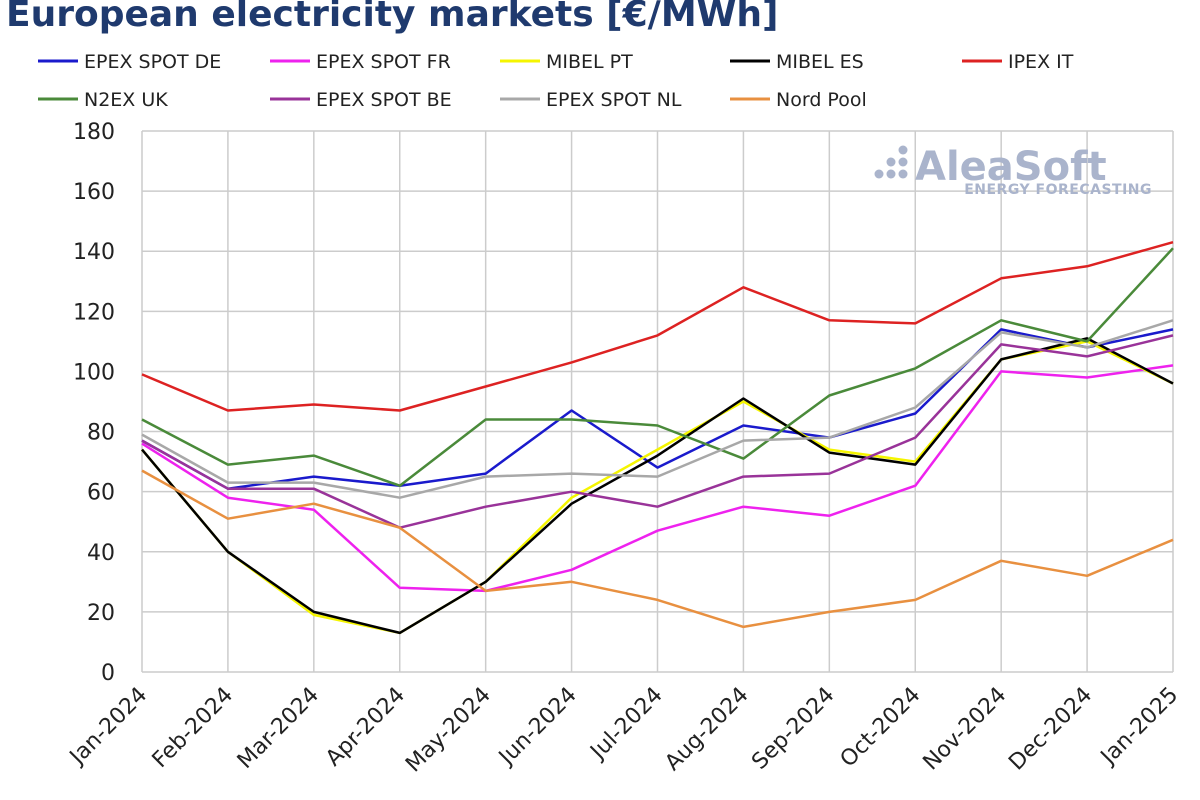 This screenshot has height=800, width=1200. Describe the element at coordinates (108, 727) in the screenshot. I see `x-tick-label: Jan-2024` at that location.